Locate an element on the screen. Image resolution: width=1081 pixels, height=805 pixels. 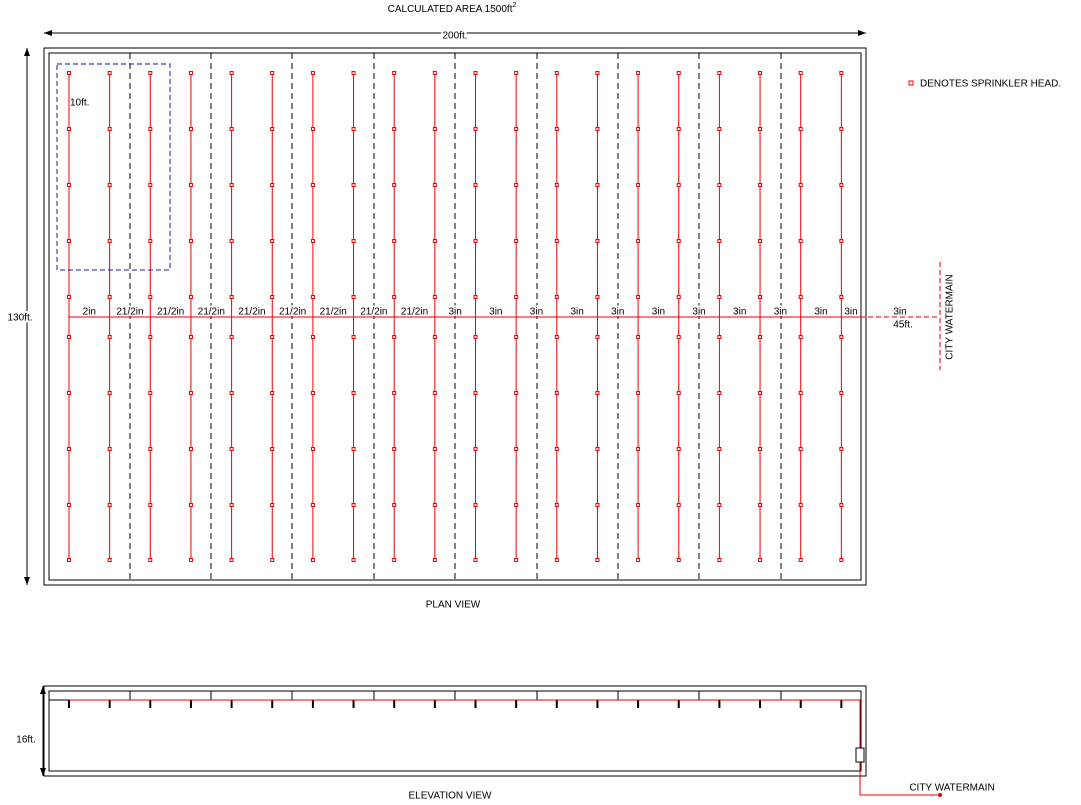
width-label: 200ft. is located at coordinates (454, 36).